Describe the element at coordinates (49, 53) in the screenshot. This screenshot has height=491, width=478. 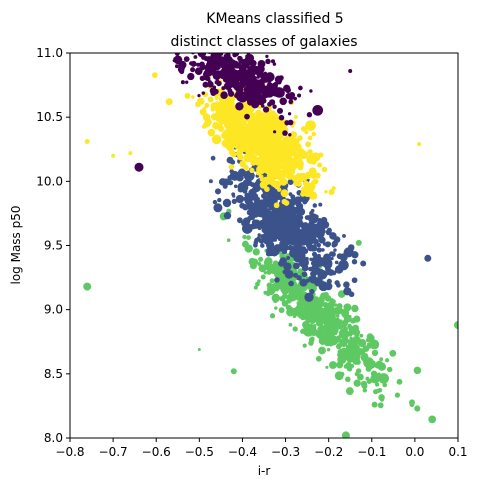
I see `y-tick-label: 11.0` at that location.